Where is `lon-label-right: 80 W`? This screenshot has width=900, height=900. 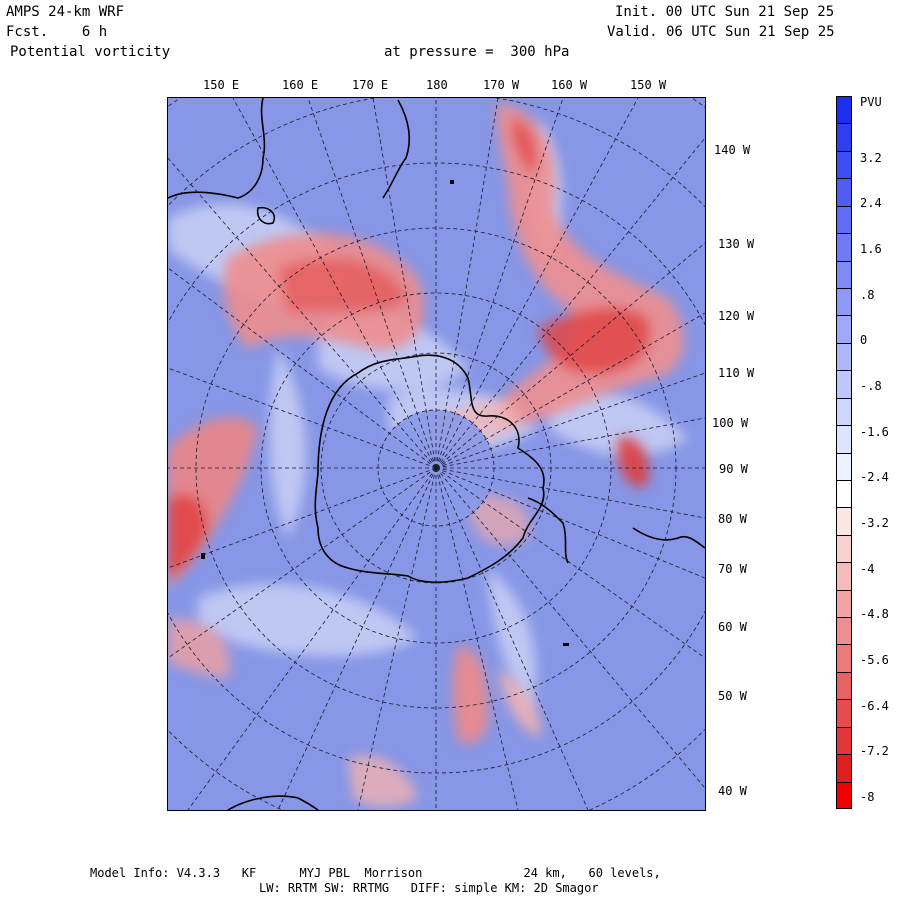
lon-label-right: 80 W is located at coordinates (732, 519).